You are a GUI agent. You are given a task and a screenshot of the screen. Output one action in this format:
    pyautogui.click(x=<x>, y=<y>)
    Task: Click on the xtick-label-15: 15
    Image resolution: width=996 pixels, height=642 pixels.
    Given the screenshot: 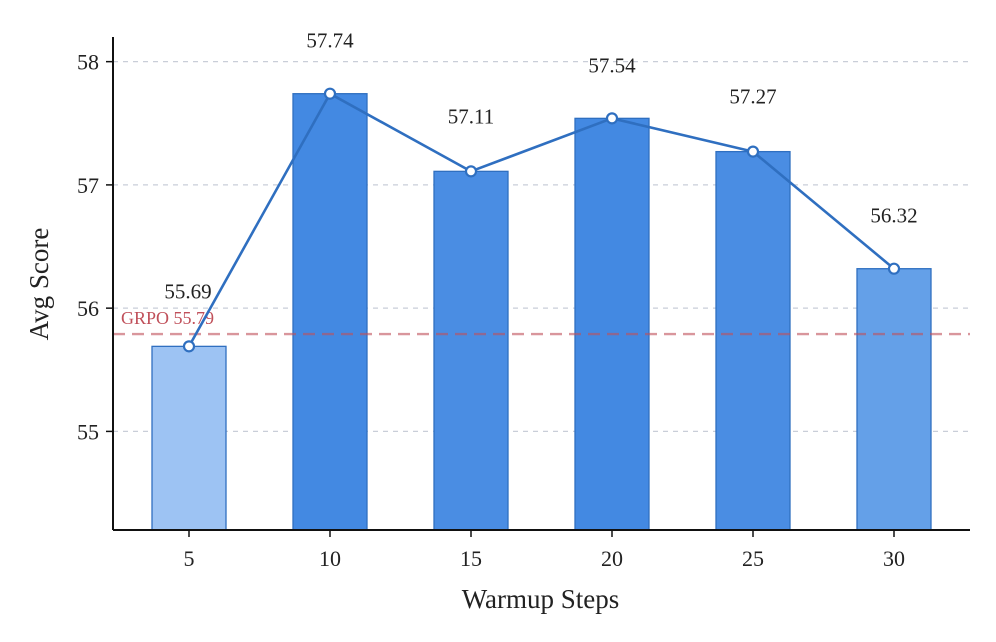 What is the action you would take?
    pyautogui.click(x=471, y=558)
    